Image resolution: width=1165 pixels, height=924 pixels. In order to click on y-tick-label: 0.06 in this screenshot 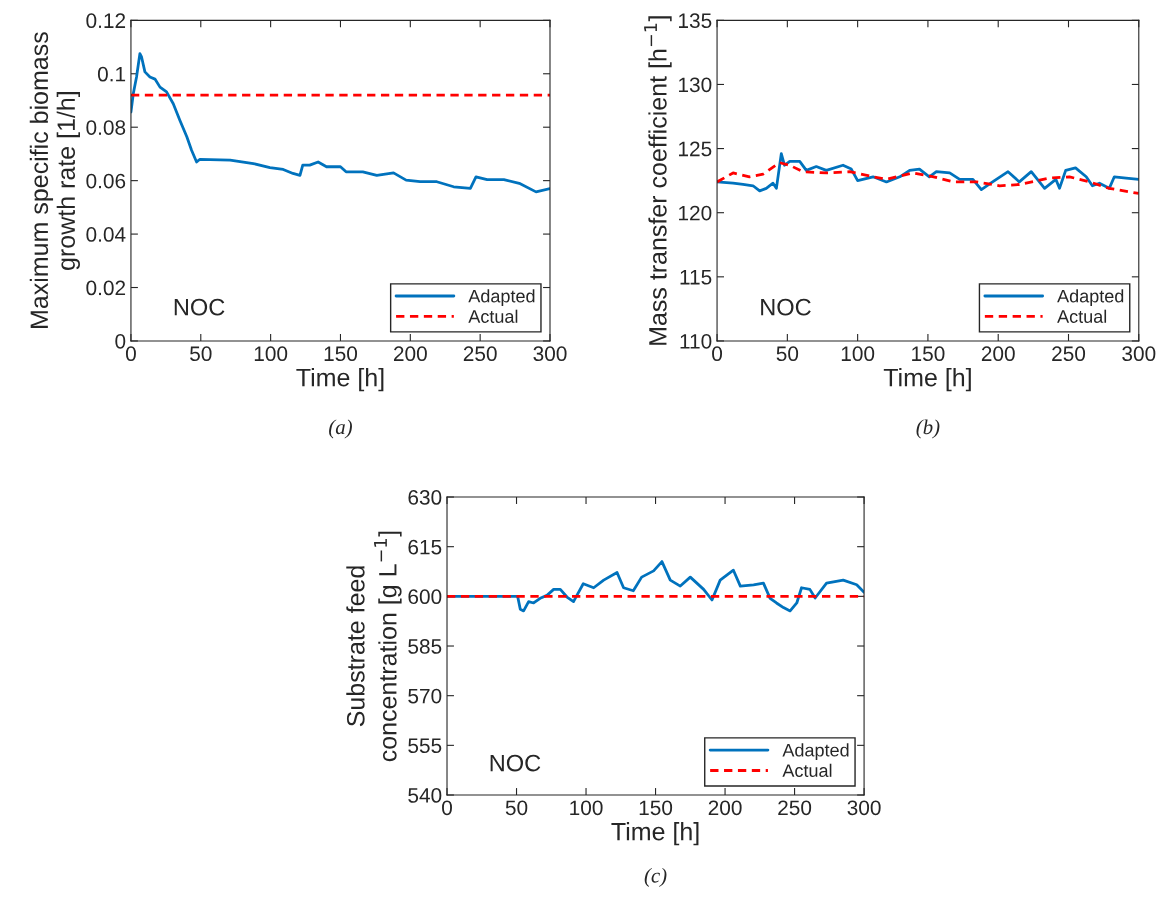, I will do `click(106, 181)`.